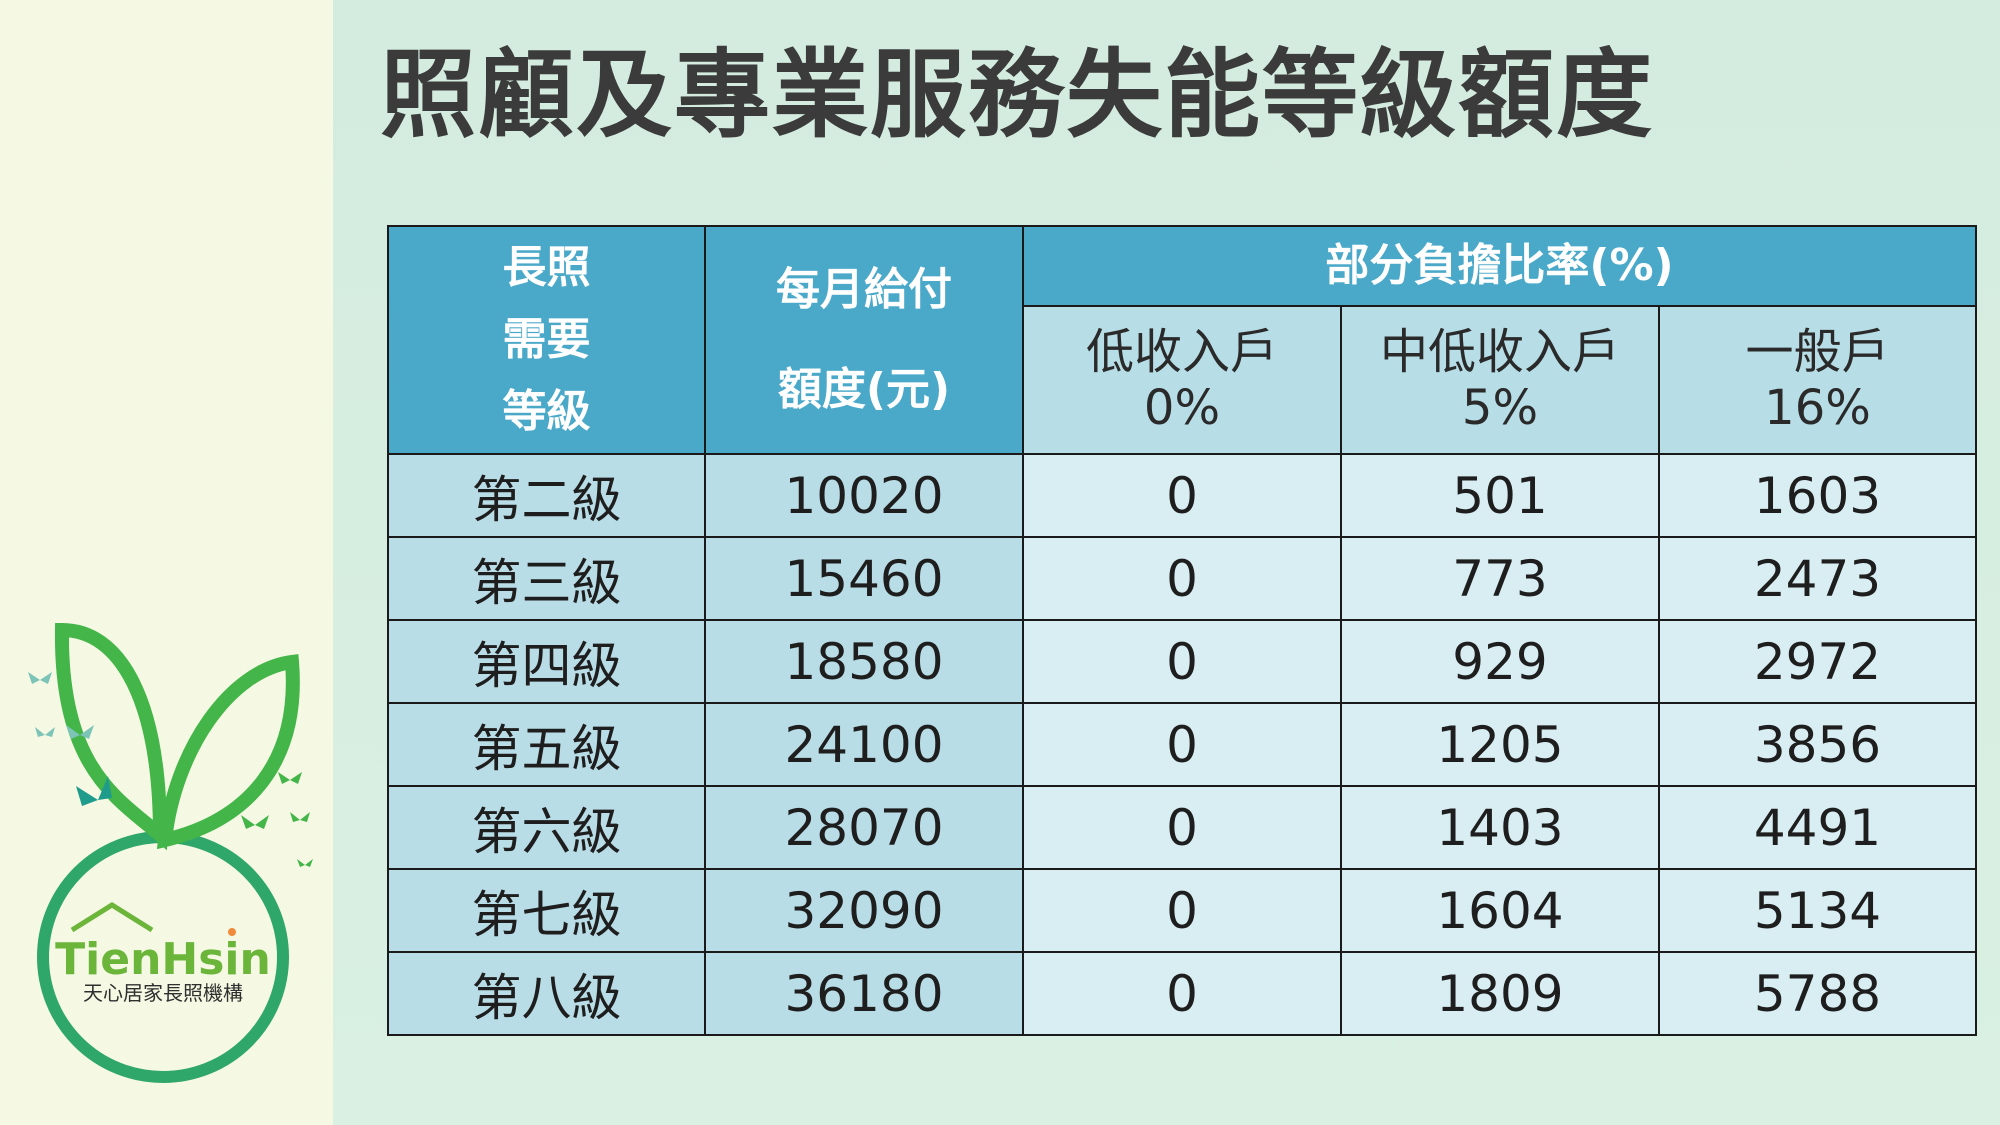 The image size is (2000, 1125). Describe the element at coordinates (1500, 827) in the screenshot. I see `cell-mid-low-income: 1403` at that location.